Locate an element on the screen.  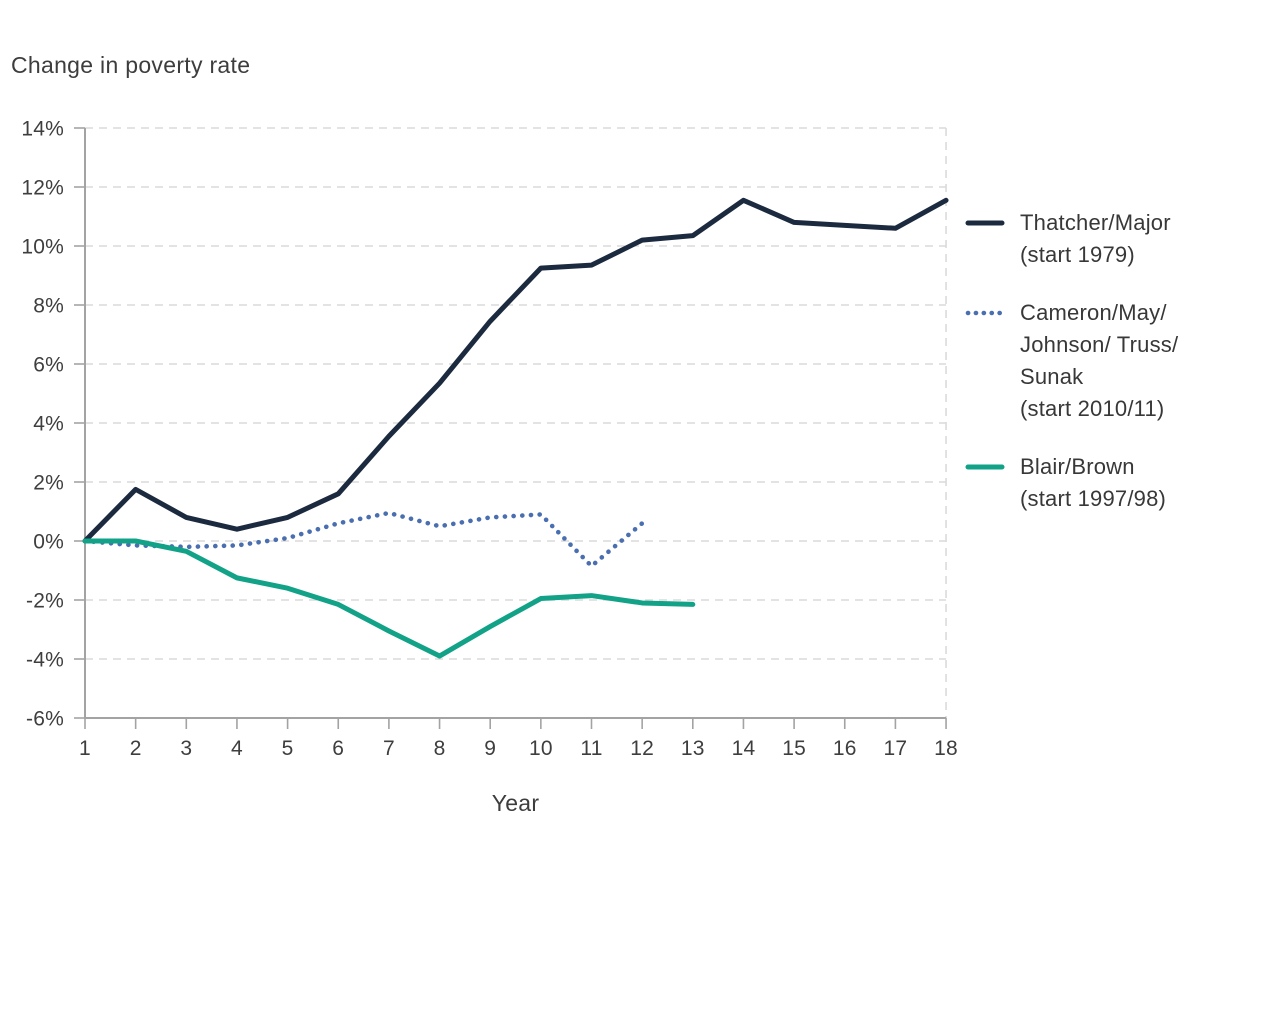
y-tick-label: 14% is located at coordinates (42, 128).